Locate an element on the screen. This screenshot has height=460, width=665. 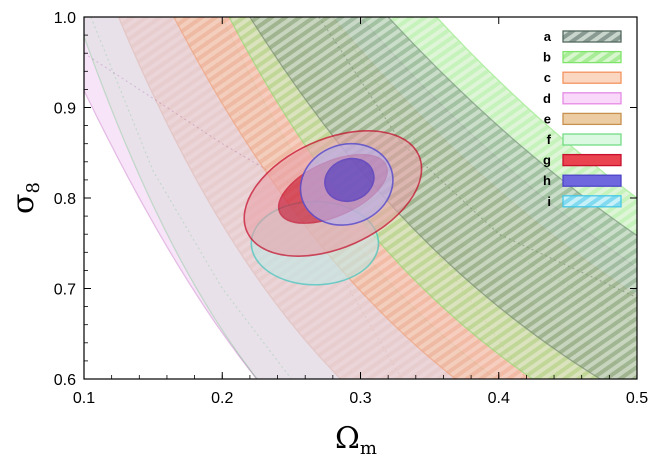
x-axis-title: Ωm is located at coordinates (356, 440).